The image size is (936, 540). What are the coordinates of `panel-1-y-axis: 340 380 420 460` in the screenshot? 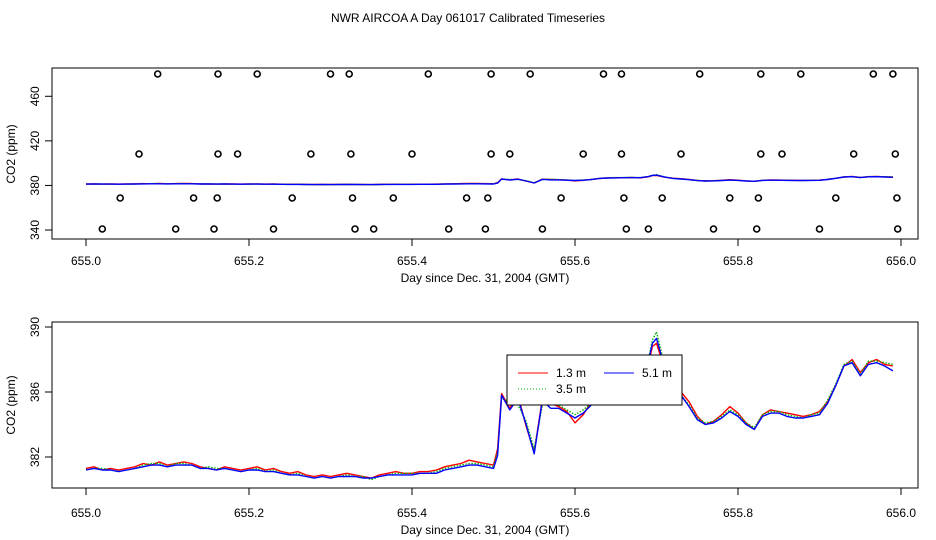 It's located at (40, 163).